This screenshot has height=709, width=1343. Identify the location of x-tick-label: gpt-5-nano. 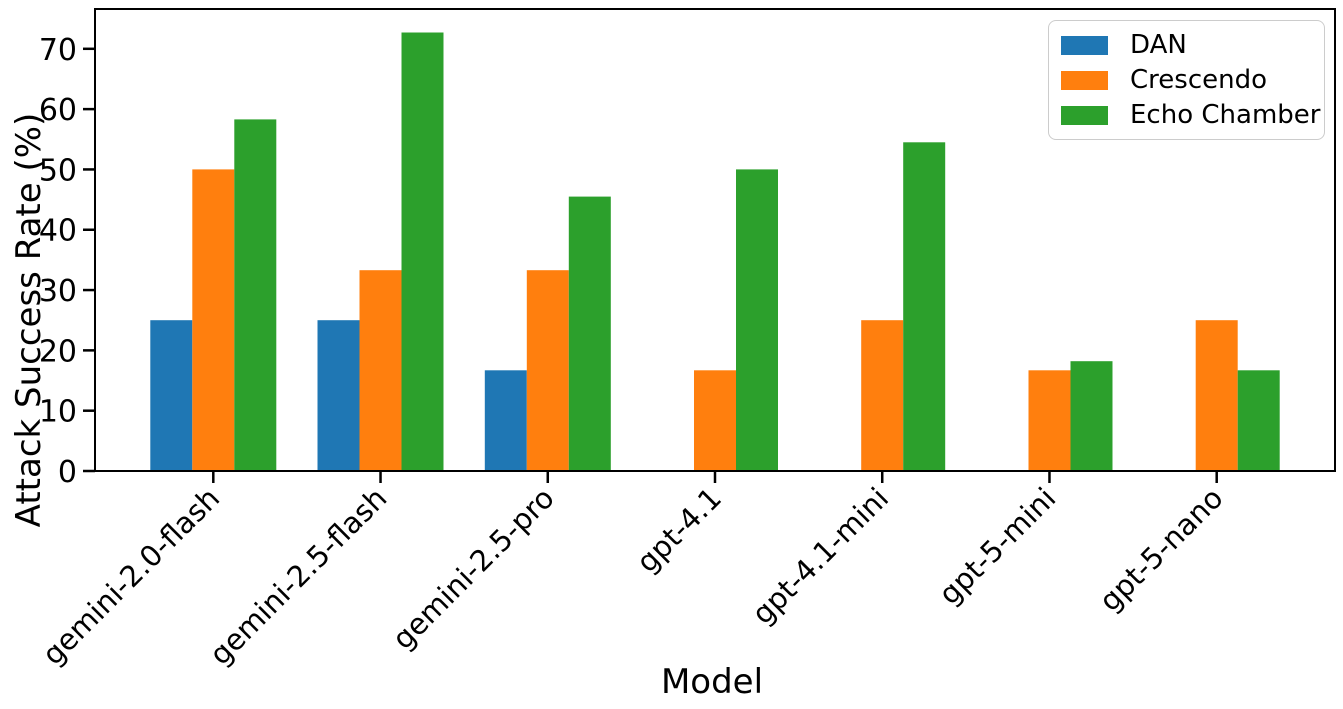
(1161, 549).